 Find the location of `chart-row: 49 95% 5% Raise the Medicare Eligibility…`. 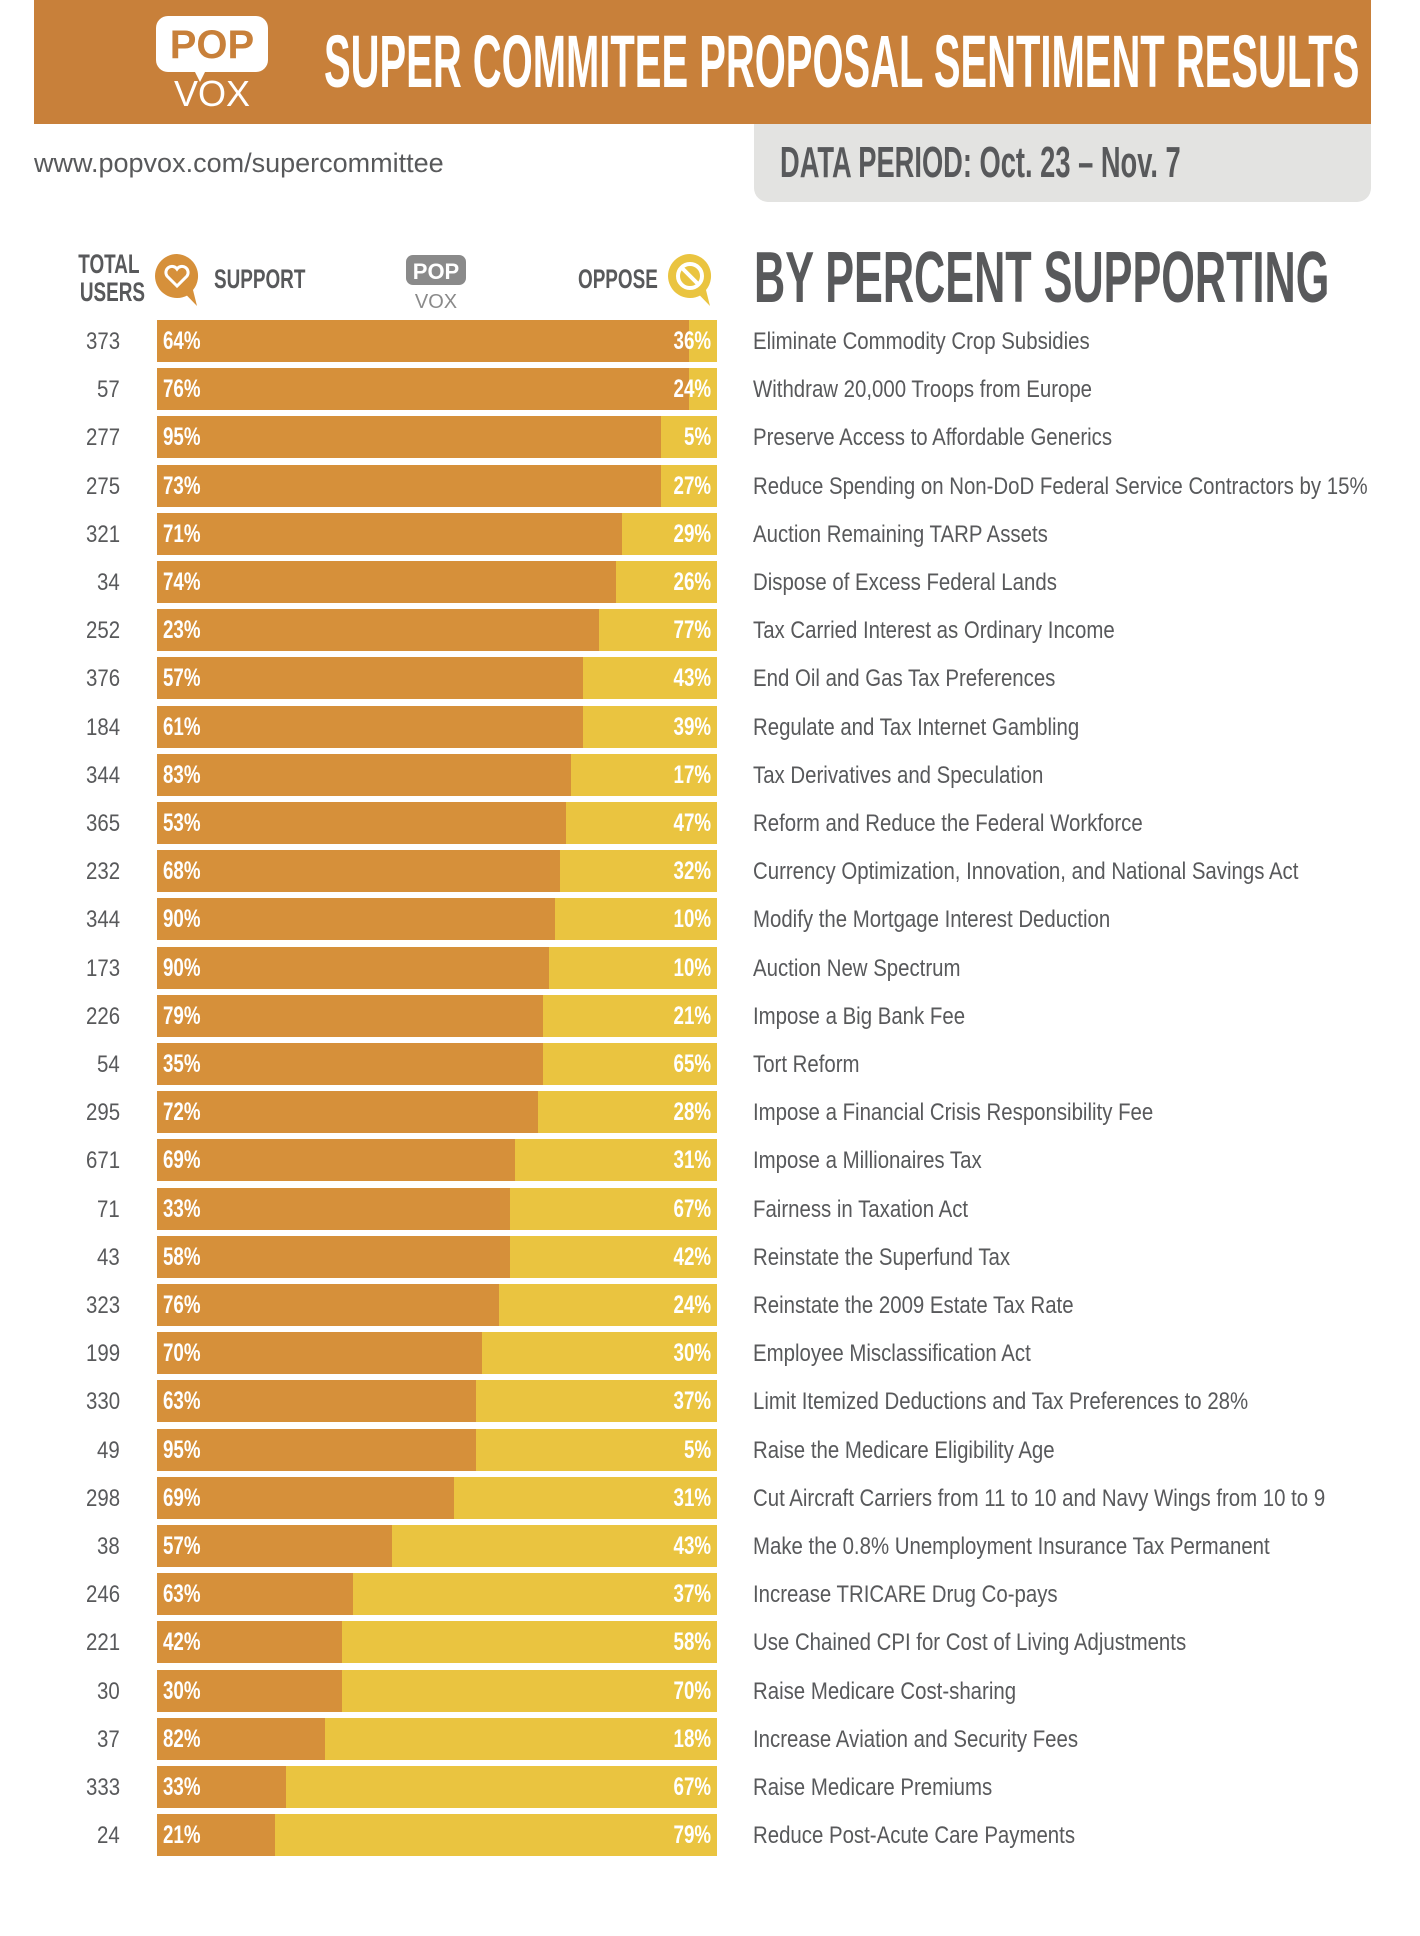

chart-row: 49 95% 5% Raise the Medicare Eligibility… is located at coordinates (710, 1450).